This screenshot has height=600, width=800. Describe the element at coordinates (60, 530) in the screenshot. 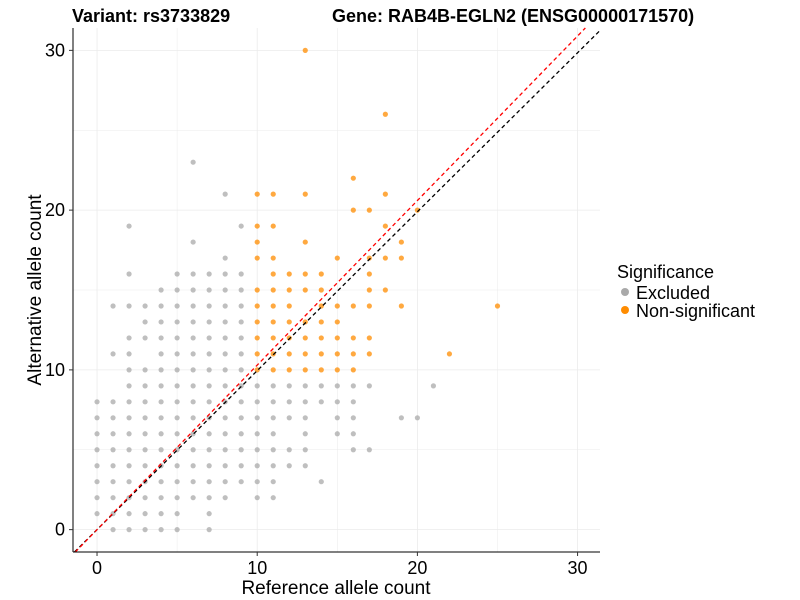

I see `y-tick-label: 0` at that location.